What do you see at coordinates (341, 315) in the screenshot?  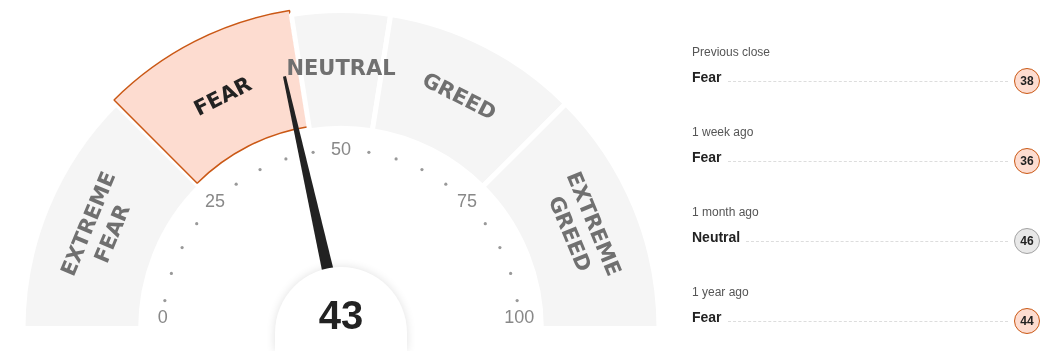 I see `text: 43` at bounding box center [341, 315].